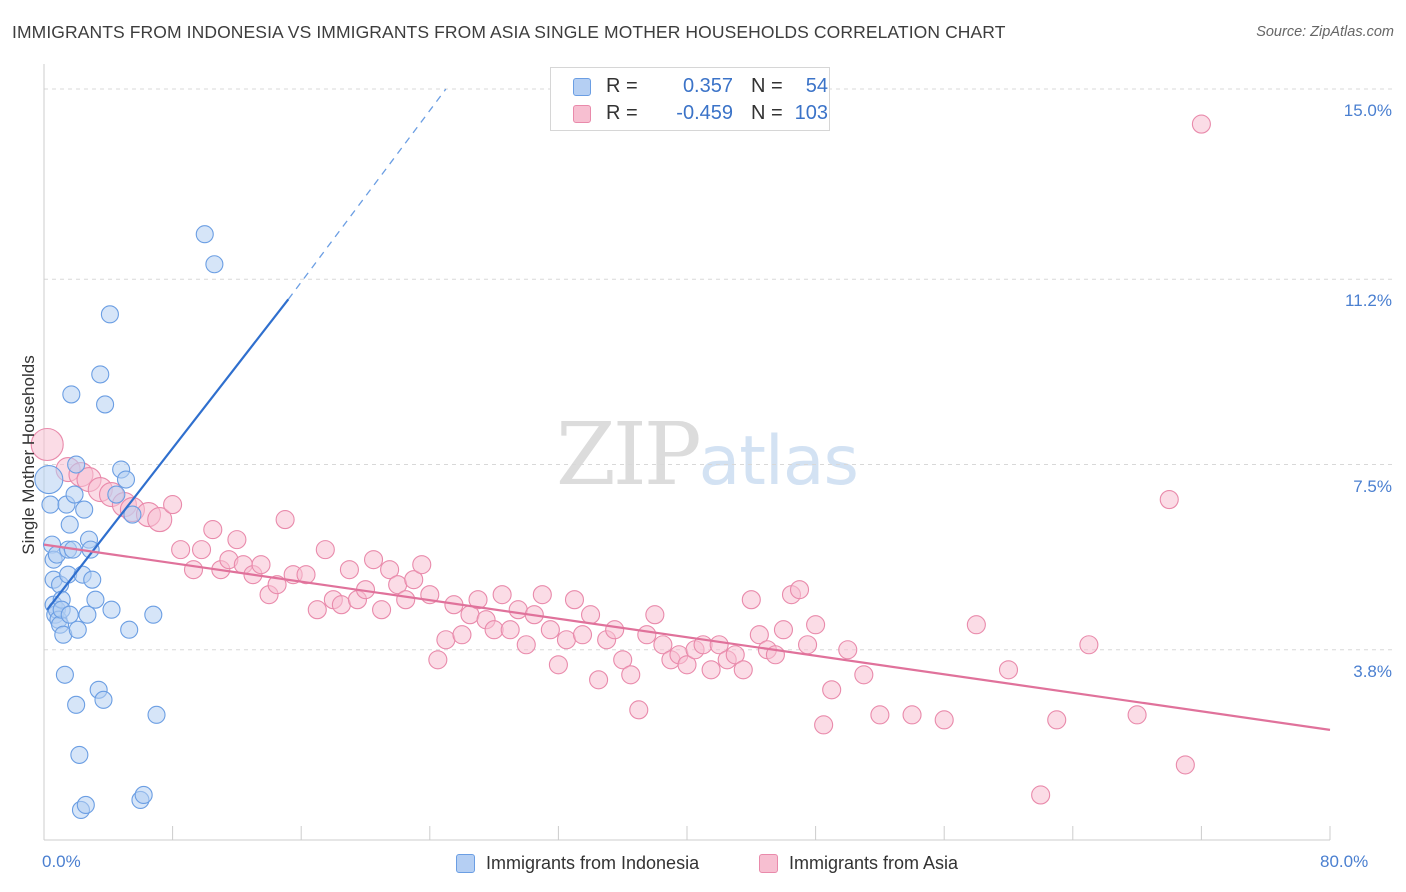 The image size is (1406, 892). What do you see at coordinates (690, 99) in the screenshot?
I see `correlation-stats-box: R = 0.357 N = 54 R = -0.459 N = 103` at bounding box center [690, 99].